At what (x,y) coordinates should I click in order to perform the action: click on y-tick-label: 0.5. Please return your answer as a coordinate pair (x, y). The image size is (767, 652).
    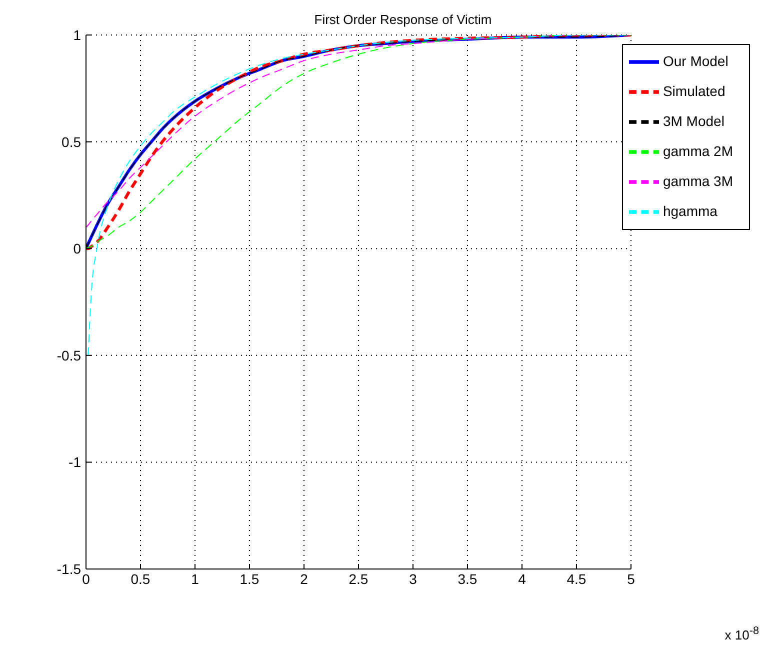
    Looking at the image, I should click on (72, 142).